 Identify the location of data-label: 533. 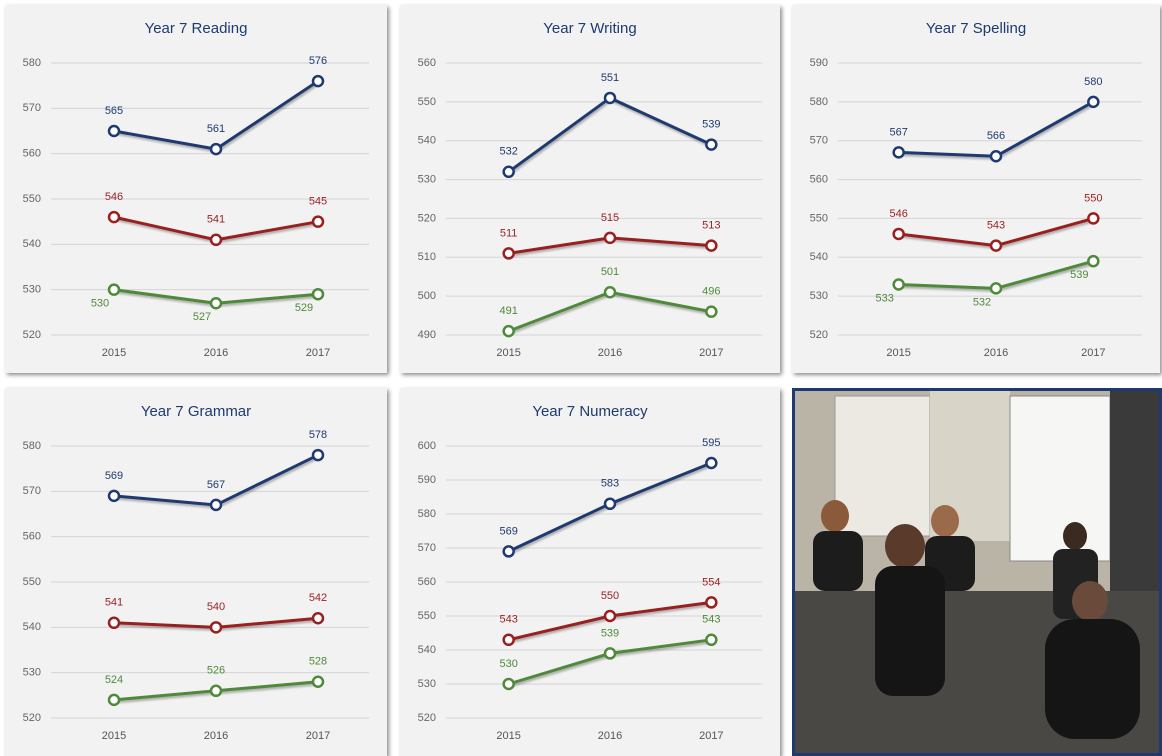
(884, 298).